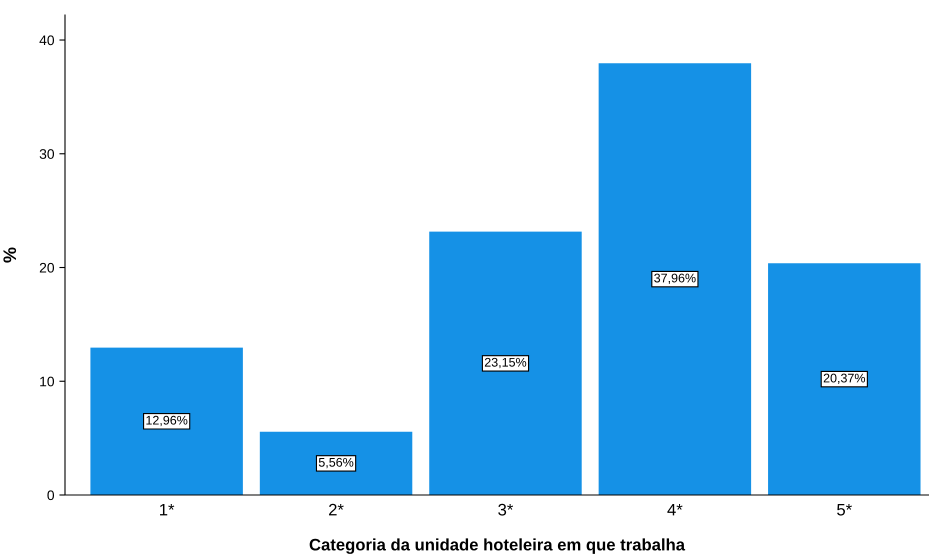 Image resolution: width=929 pixels, height=558 pixels. I want to click on data-label: 23,15%, so click(505, 363).